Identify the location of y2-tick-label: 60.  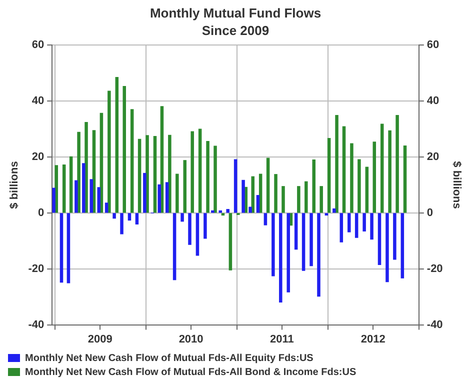
(433, 45).